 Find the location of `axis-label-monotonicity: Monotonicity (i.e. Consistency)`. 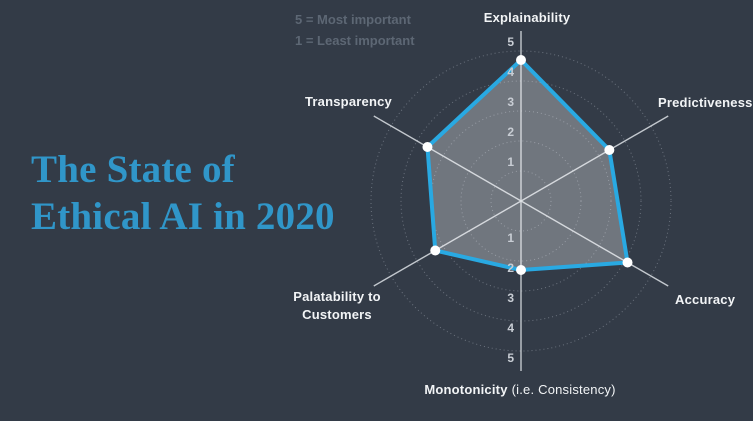

axis-label-monotonicity: Monotonicity (i.e. Consistency) is located at coordinates (519, 389).